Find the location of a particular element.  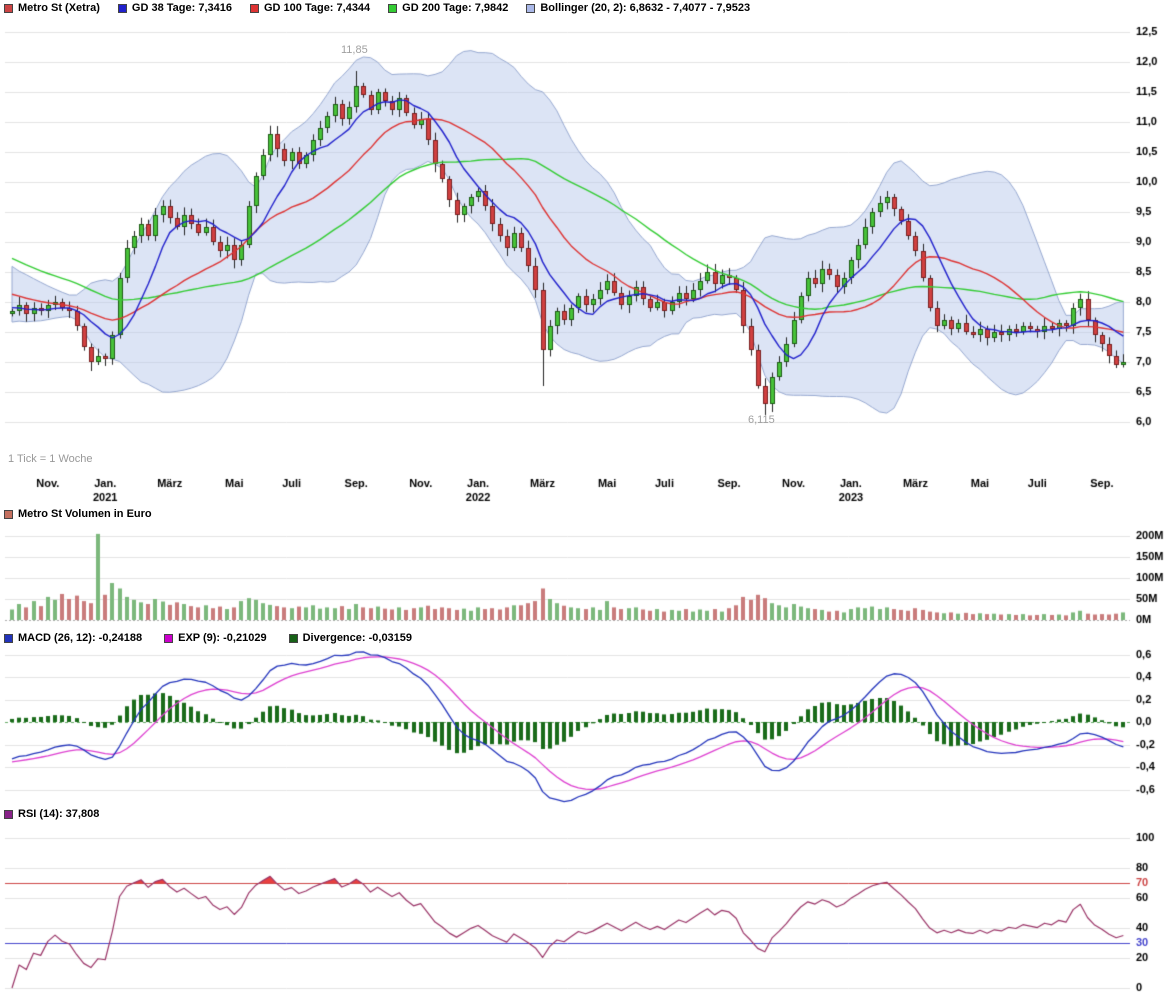

volume-swatch-icon is located at coordinates (8, 514).